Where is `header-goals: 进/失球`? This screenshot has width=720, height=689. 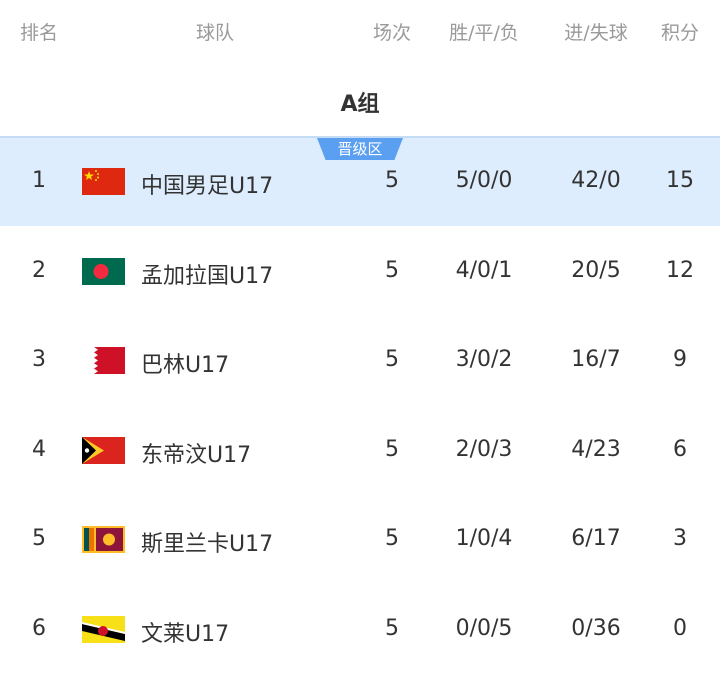 header-goals: 进/失球 is located at coordinates (596, 33).